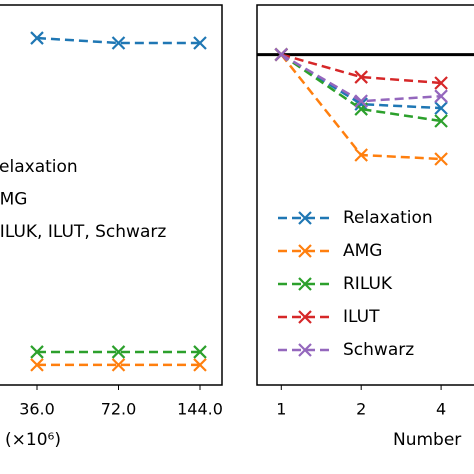 This screenshot has height=474, width=474. Describe the element at coordinates (361, 409) in the screenshot. I see `x-tick-label: 2` at that location.